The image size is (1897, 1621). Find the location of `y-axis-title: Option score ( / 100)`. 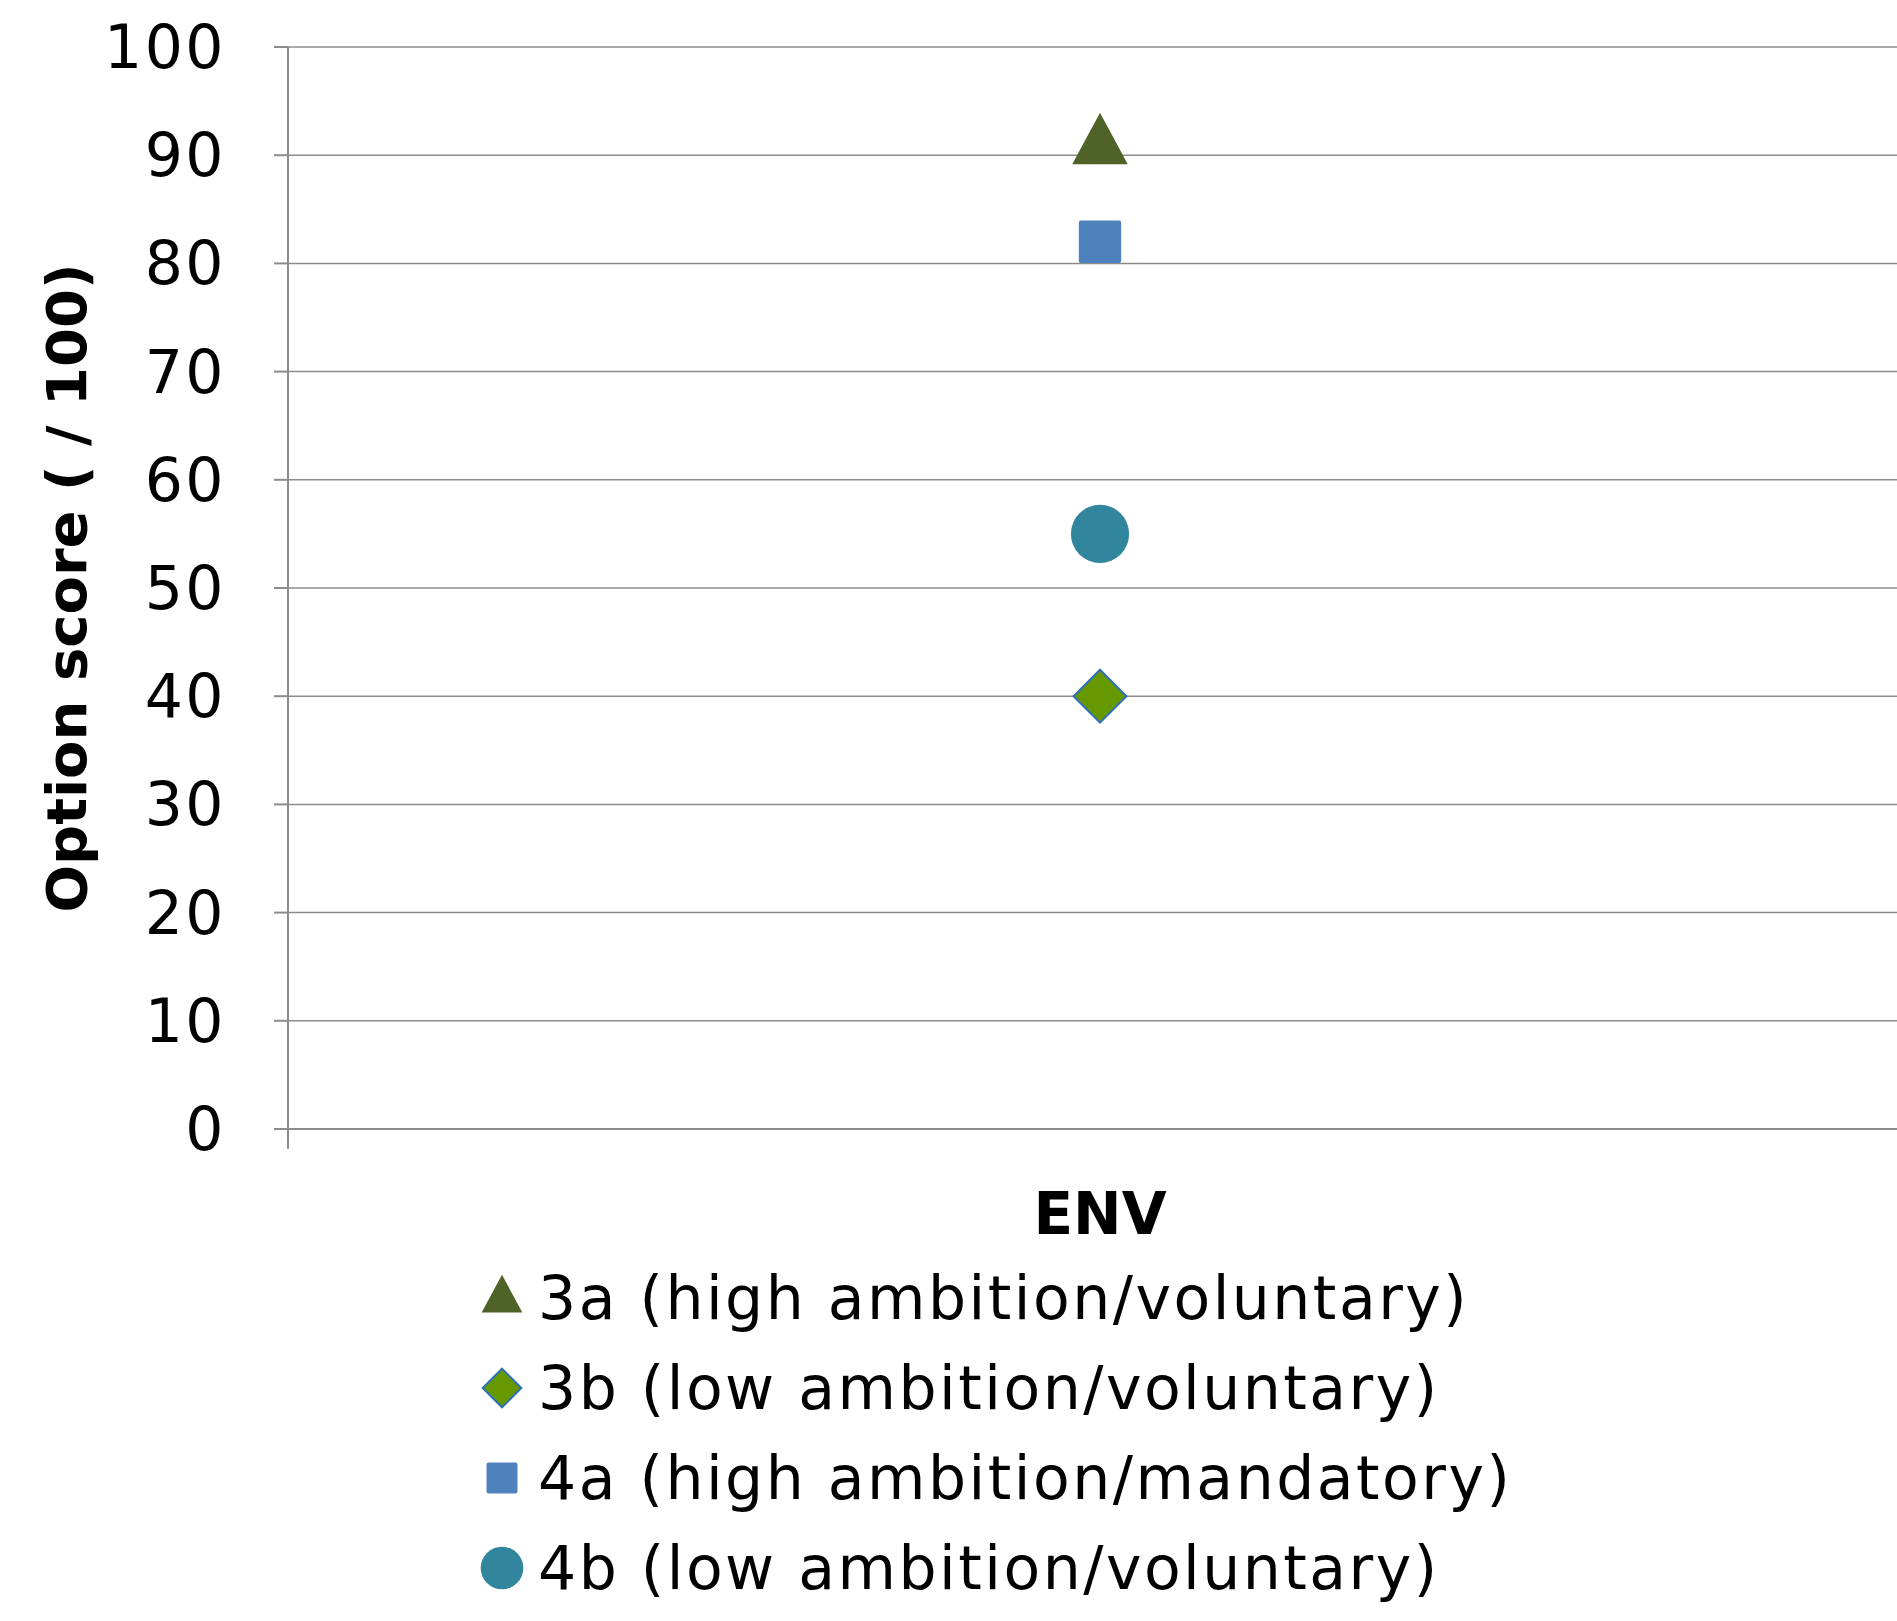

y-axis-title: Option score ( / 100) is located at coordinates (66, 588).